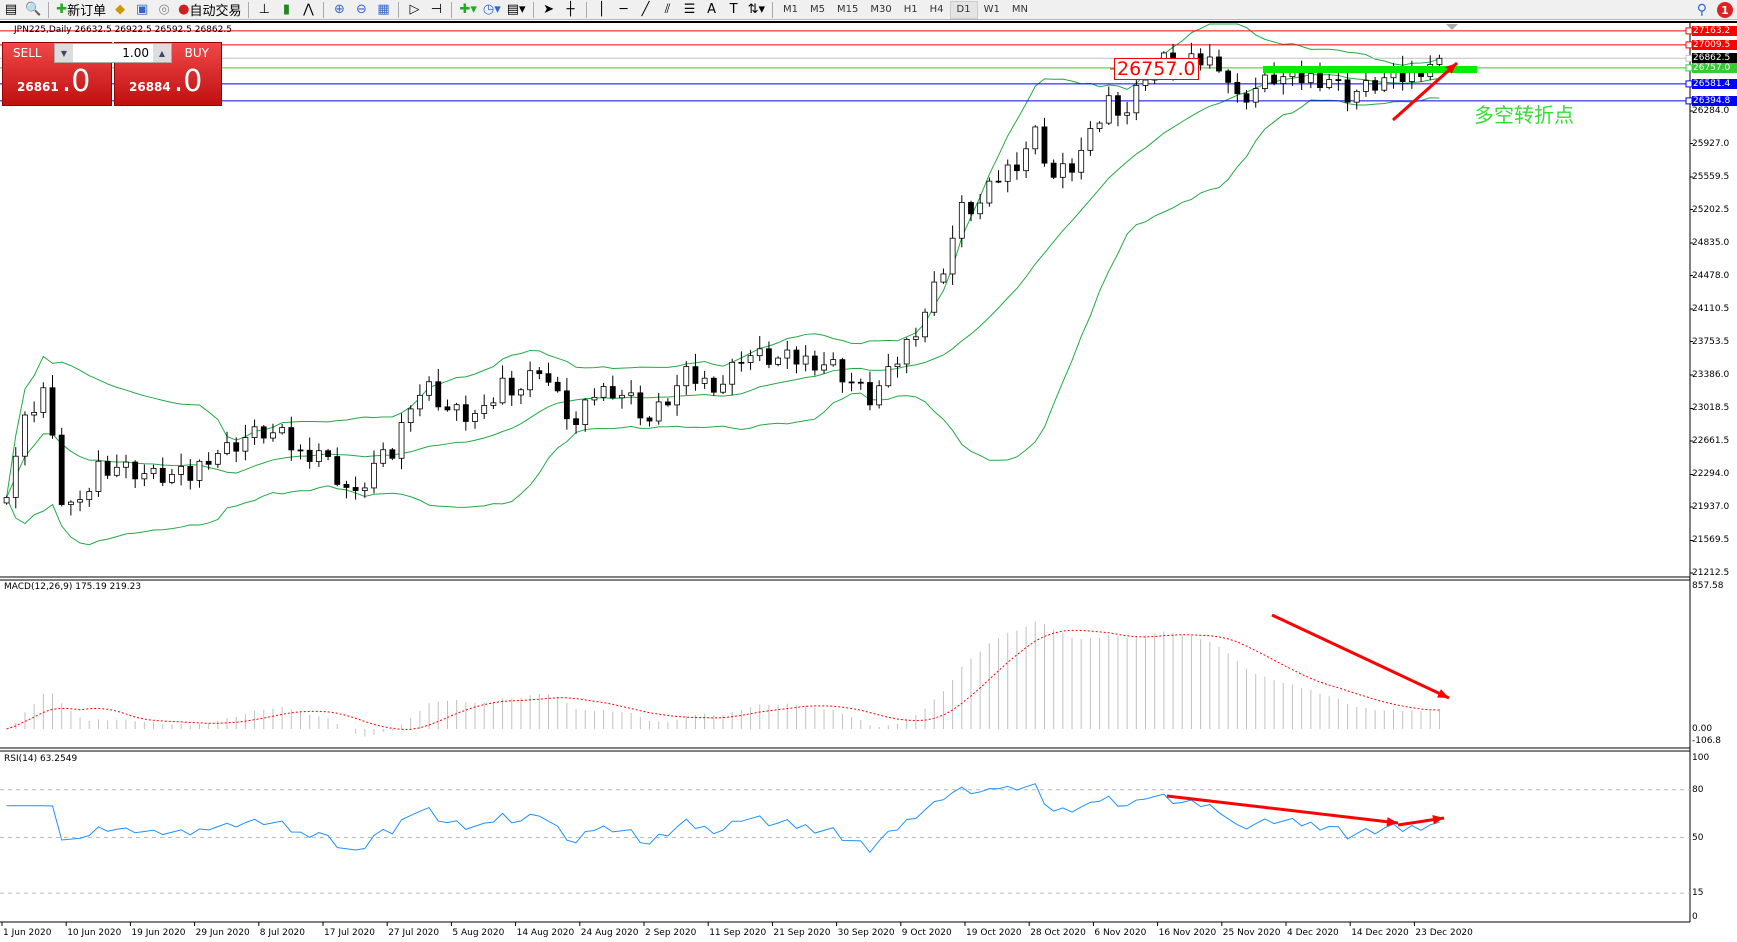 The height and width of the screenshot is (942, 1737). Describe the element at coordinates (349, 933) in the screenshot. I see `date-label: 17 Jul 2020` at that location.